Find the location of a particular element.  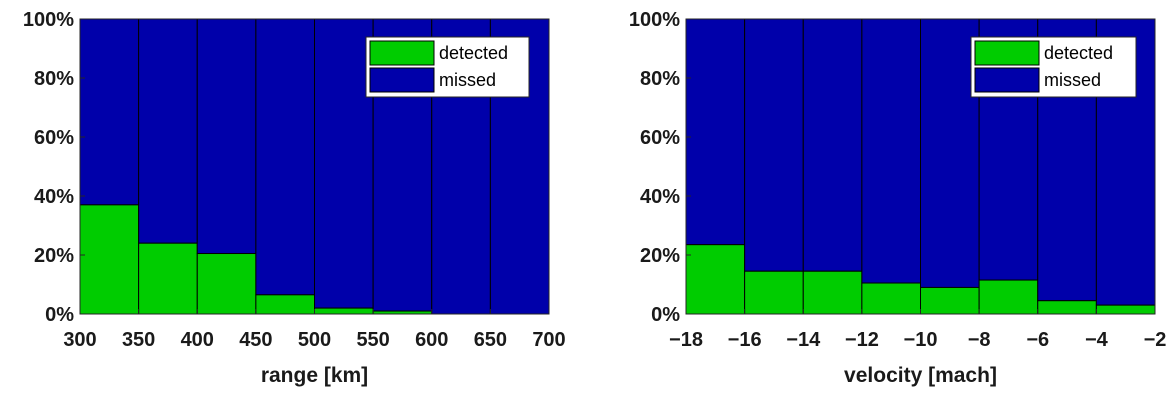

x-tick-label: 650 is located at coordinates (490, 340).